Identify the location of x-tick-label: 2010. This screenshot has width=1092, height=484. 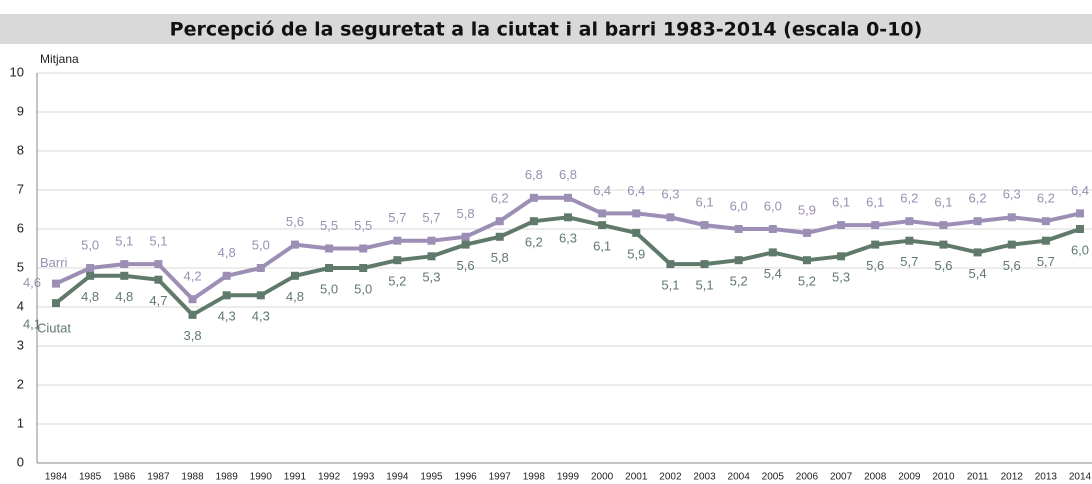
(943, 477).